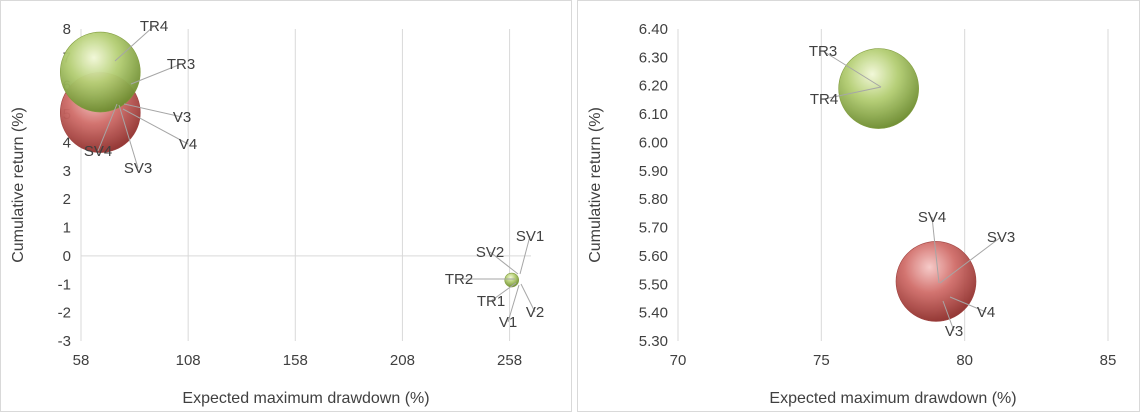 This screenshot has width=1140, height=414. Describe the element at coordinates (188, 360) in the screenshot. I see `x-tick-label: 108` at that location.